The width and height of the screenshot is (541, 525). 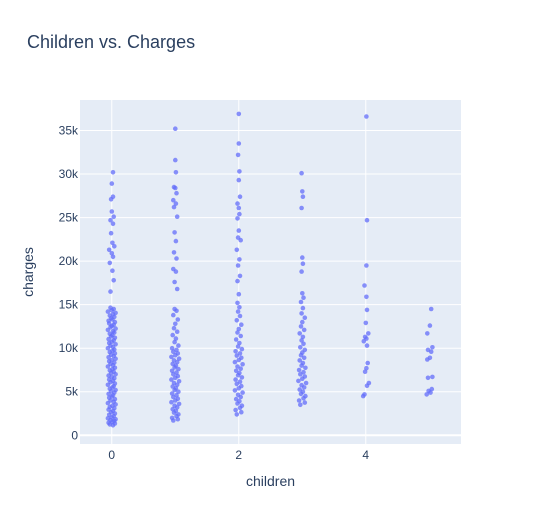 I want to click on y-tick-label: 10k, so click(x=69, y=348).